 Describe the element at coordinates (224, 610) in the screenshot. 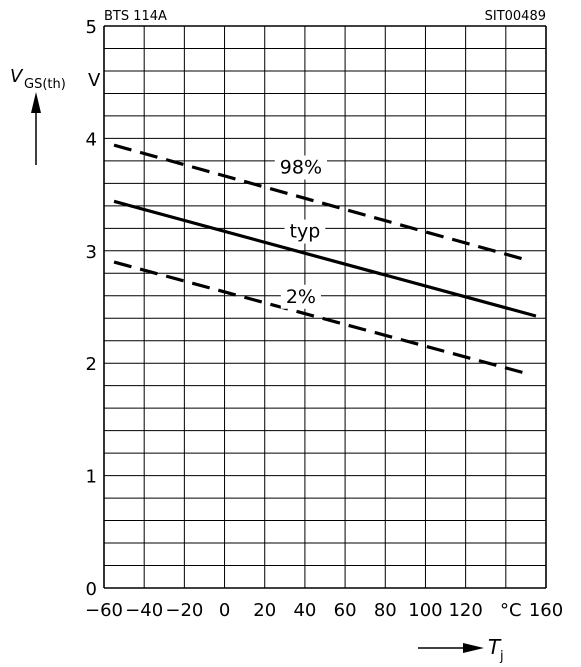

I see `x-tick-label: 0` at that location.